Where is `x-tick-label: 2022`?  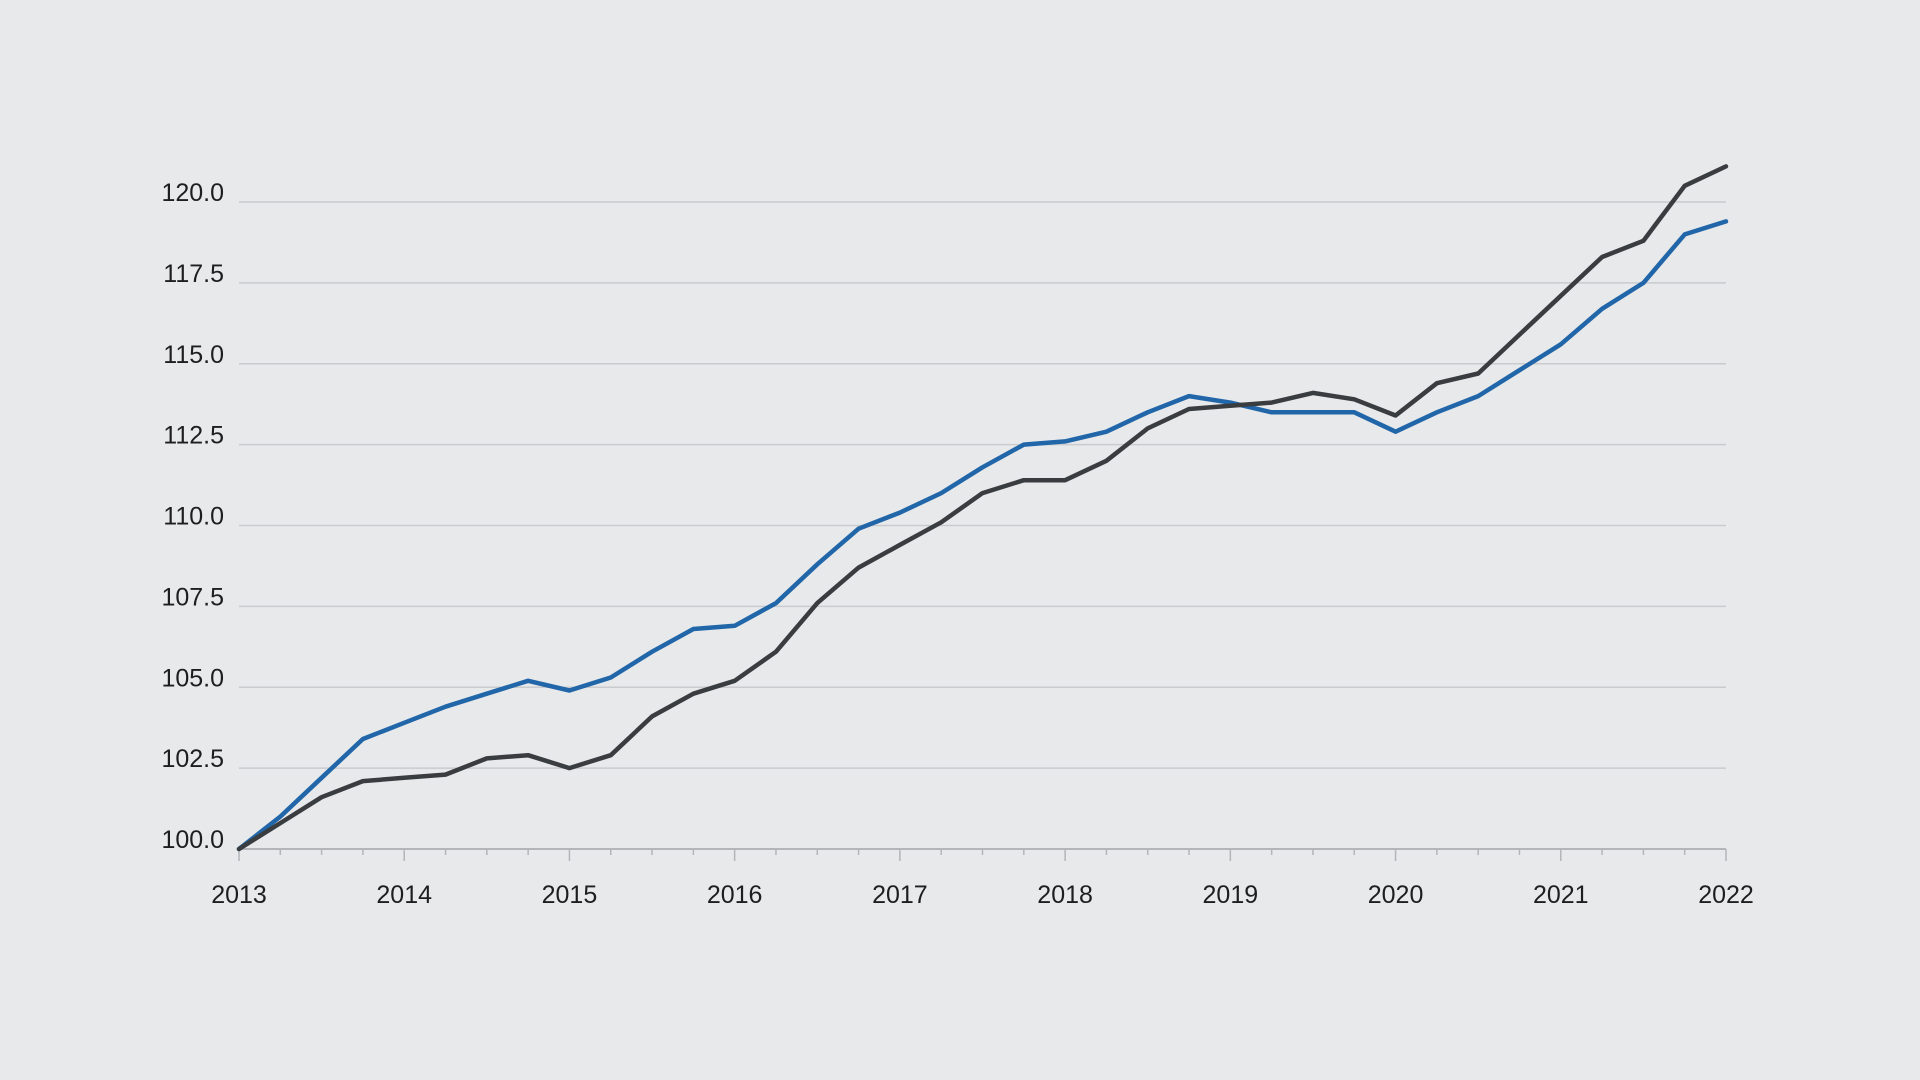 x-tick-label: 2022 is located at coordinates (1726, 895).